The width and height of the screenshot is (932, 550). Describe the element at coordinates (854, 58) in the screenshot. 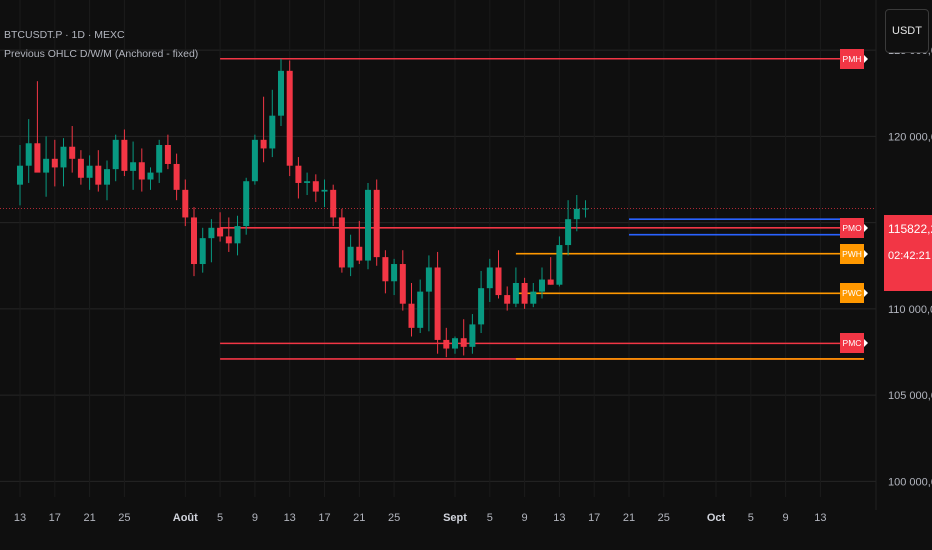

I see `level-tag-pmh: PMH` at that location.